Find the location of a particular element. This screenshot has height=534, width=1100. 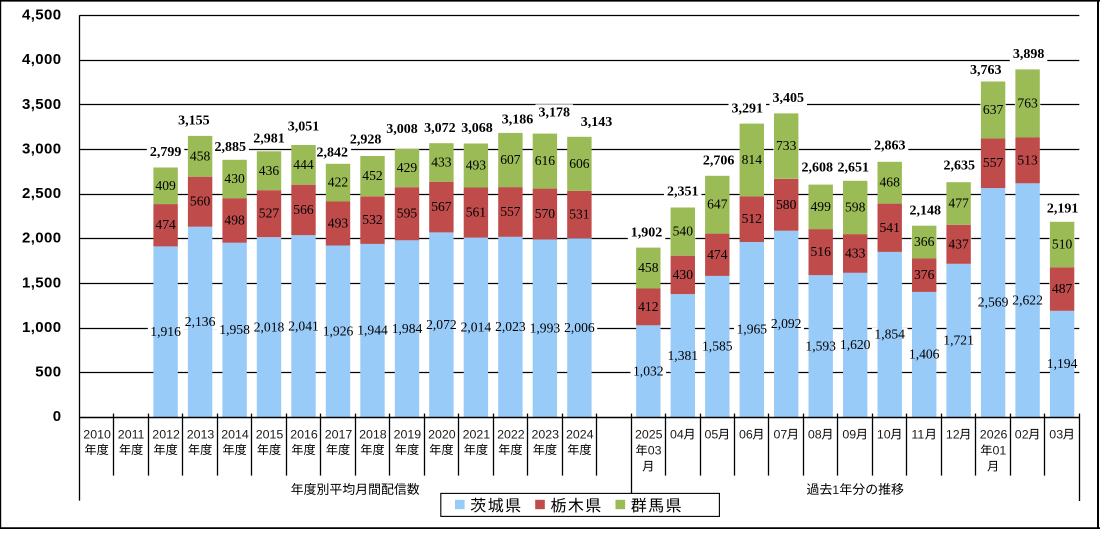

svg-text: 2,635 is located at coordinates (960, 166).